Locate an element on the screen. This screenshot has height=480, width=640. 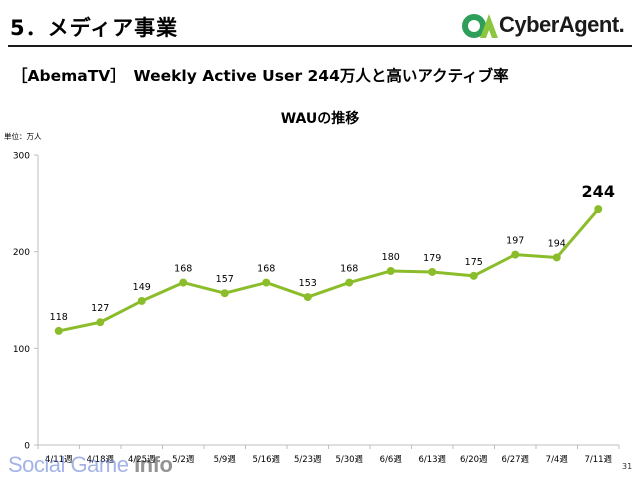
x-tick-label: 7/4週 is located at coordinates (557, 460).